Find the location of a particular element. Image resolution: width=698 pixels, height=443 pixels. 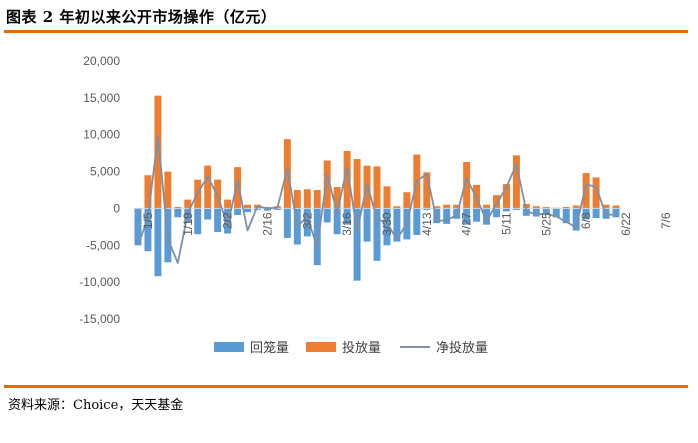

source-divider is located at coordinates (346, 386).